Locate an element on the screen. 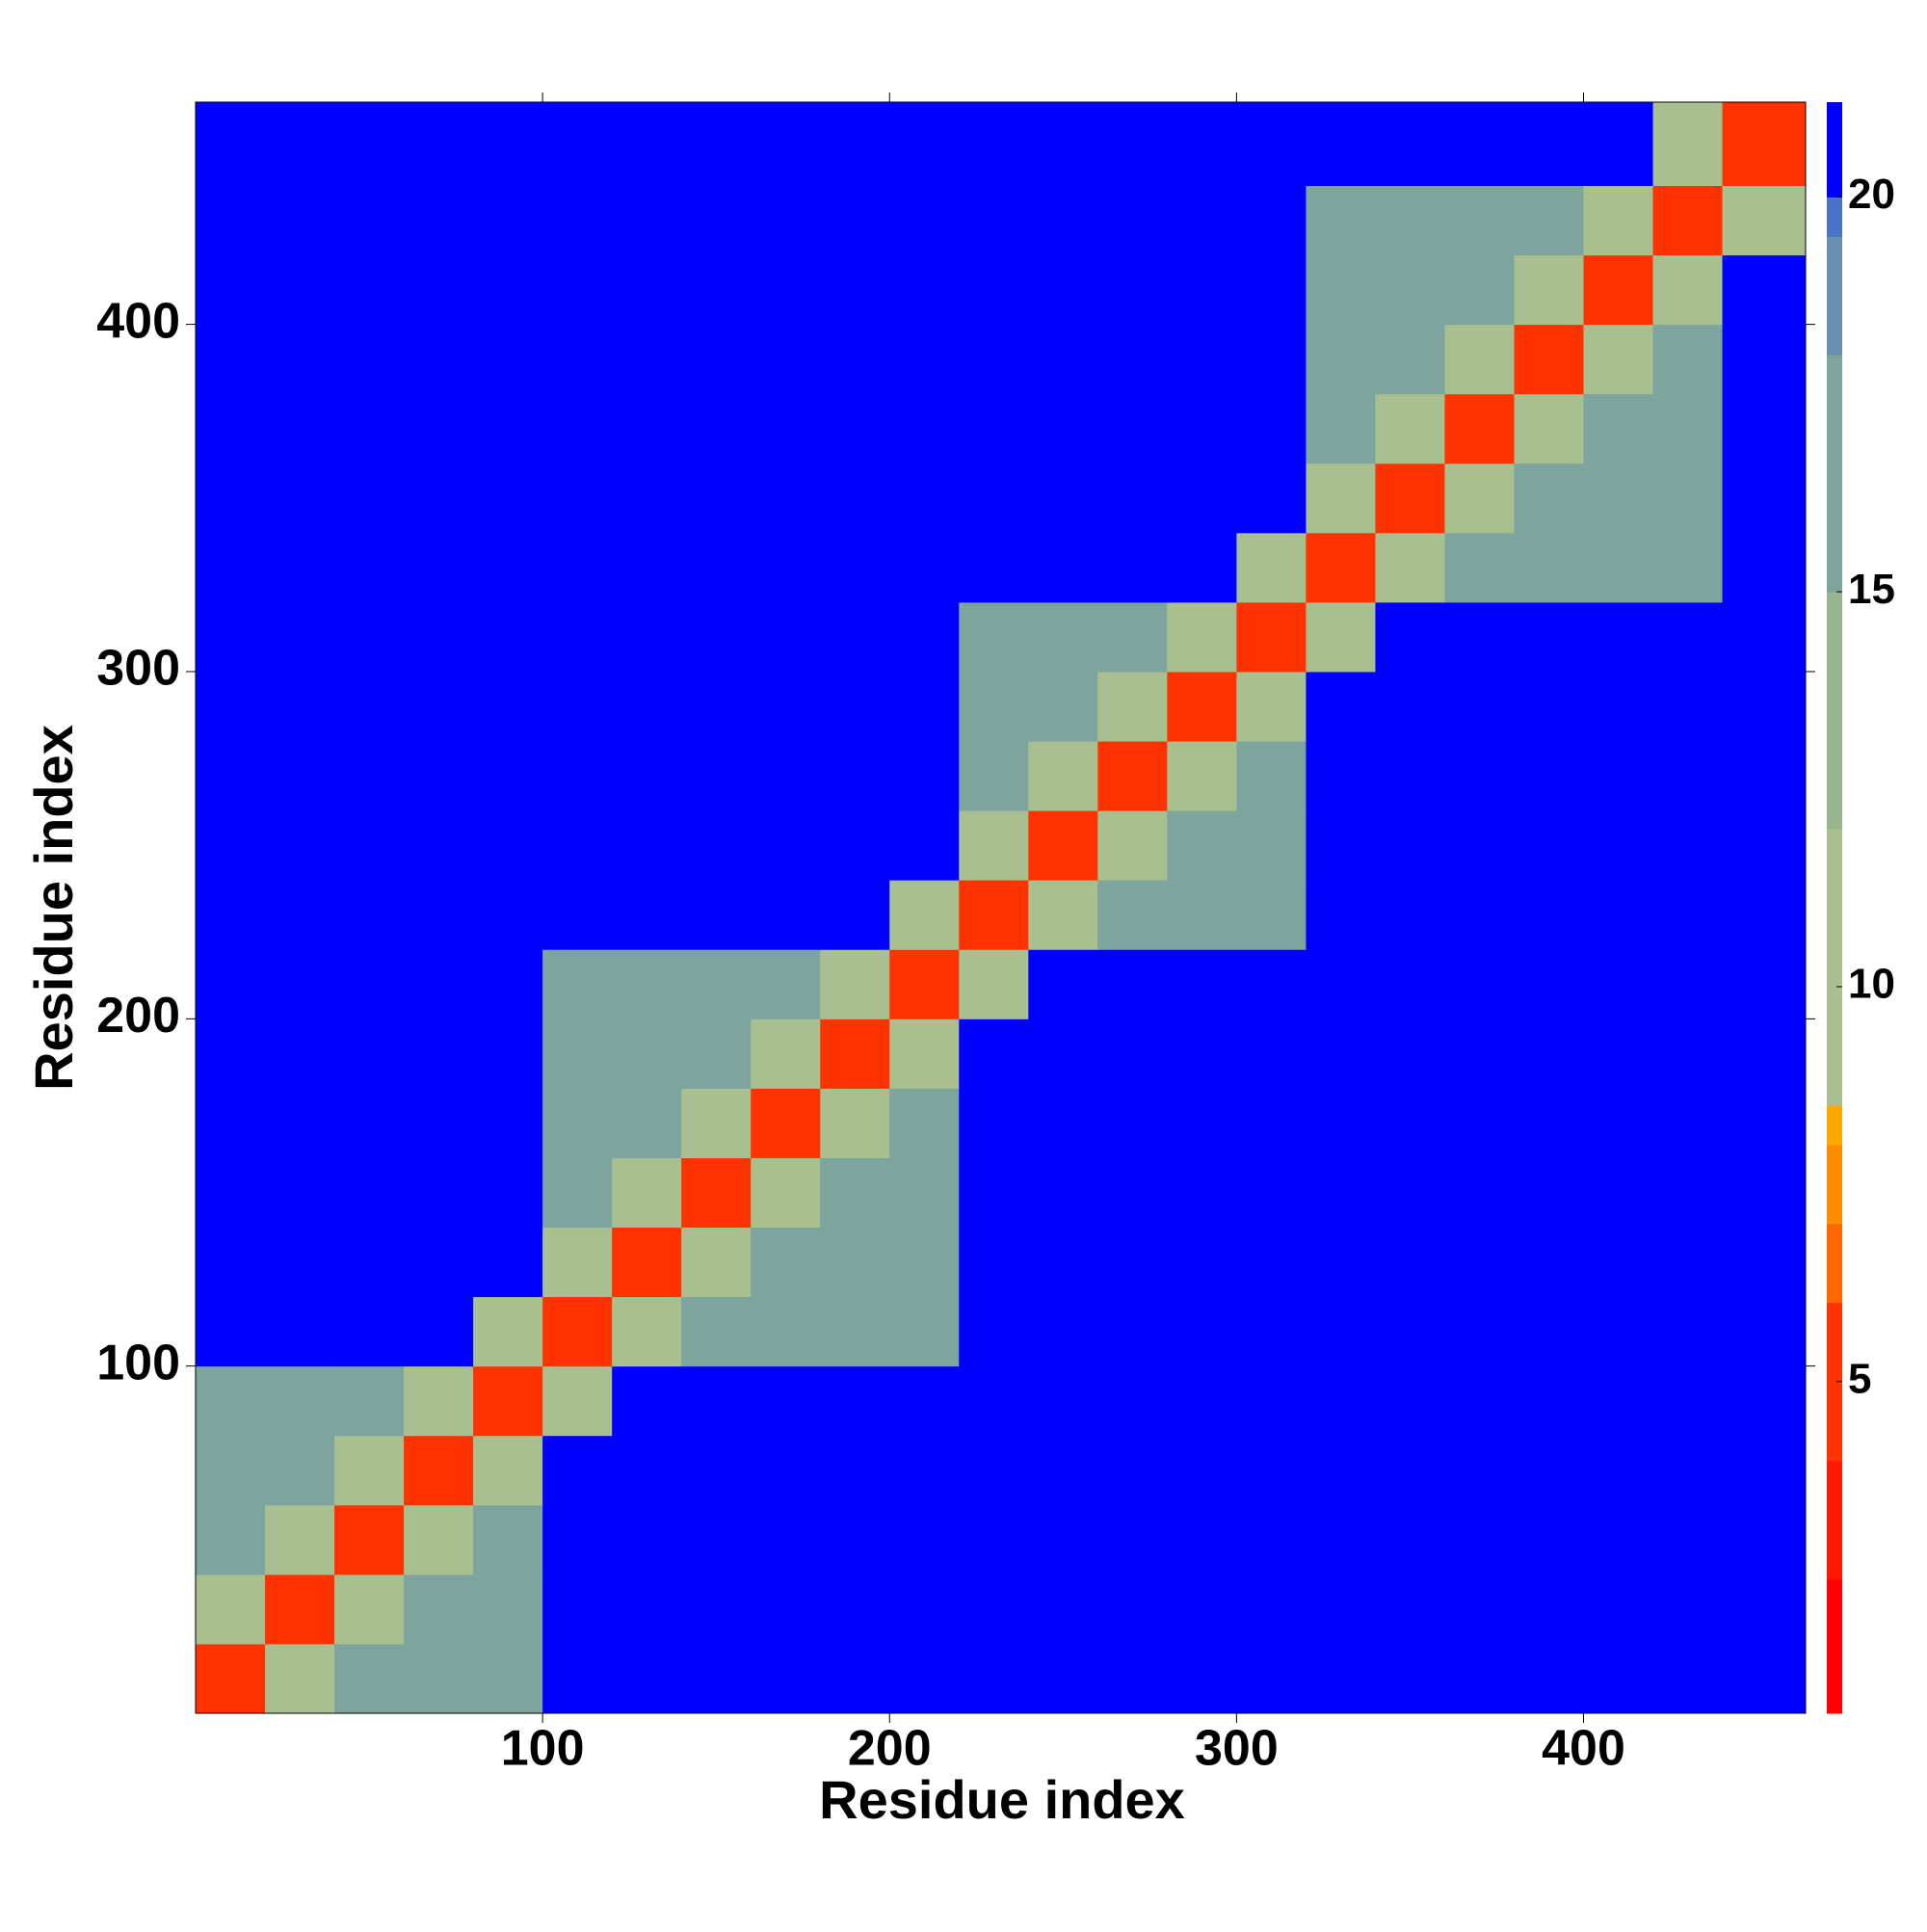 Image resolution: width=1927 pixels, height=1932 pixels. y-tick-label: 300 is located at coordinates (138, 669).